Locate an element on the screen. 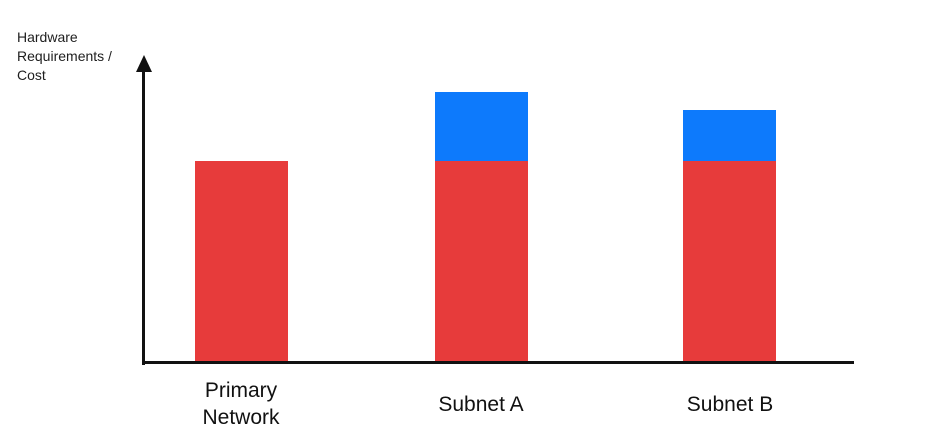 The width and height of the screenshot is (933, 437). x-axis-label-text: Subnet B is located at coordinates (730, 404).